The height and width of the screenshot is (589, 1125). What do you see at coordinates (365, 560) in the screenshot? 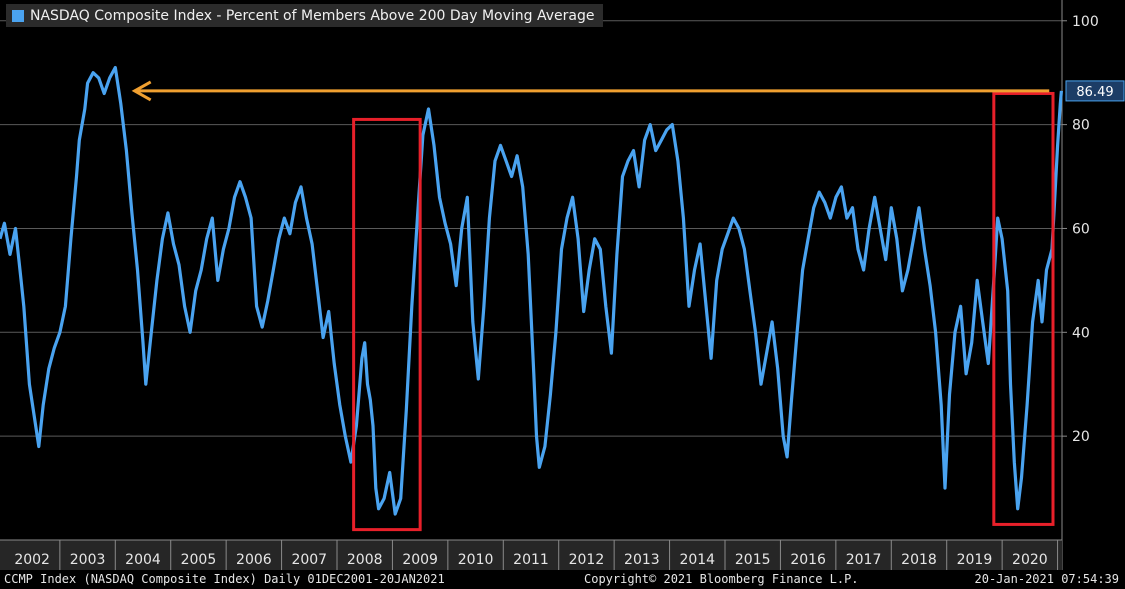
I see `x-tick-label: 2008` at bounding box center [365, 560].